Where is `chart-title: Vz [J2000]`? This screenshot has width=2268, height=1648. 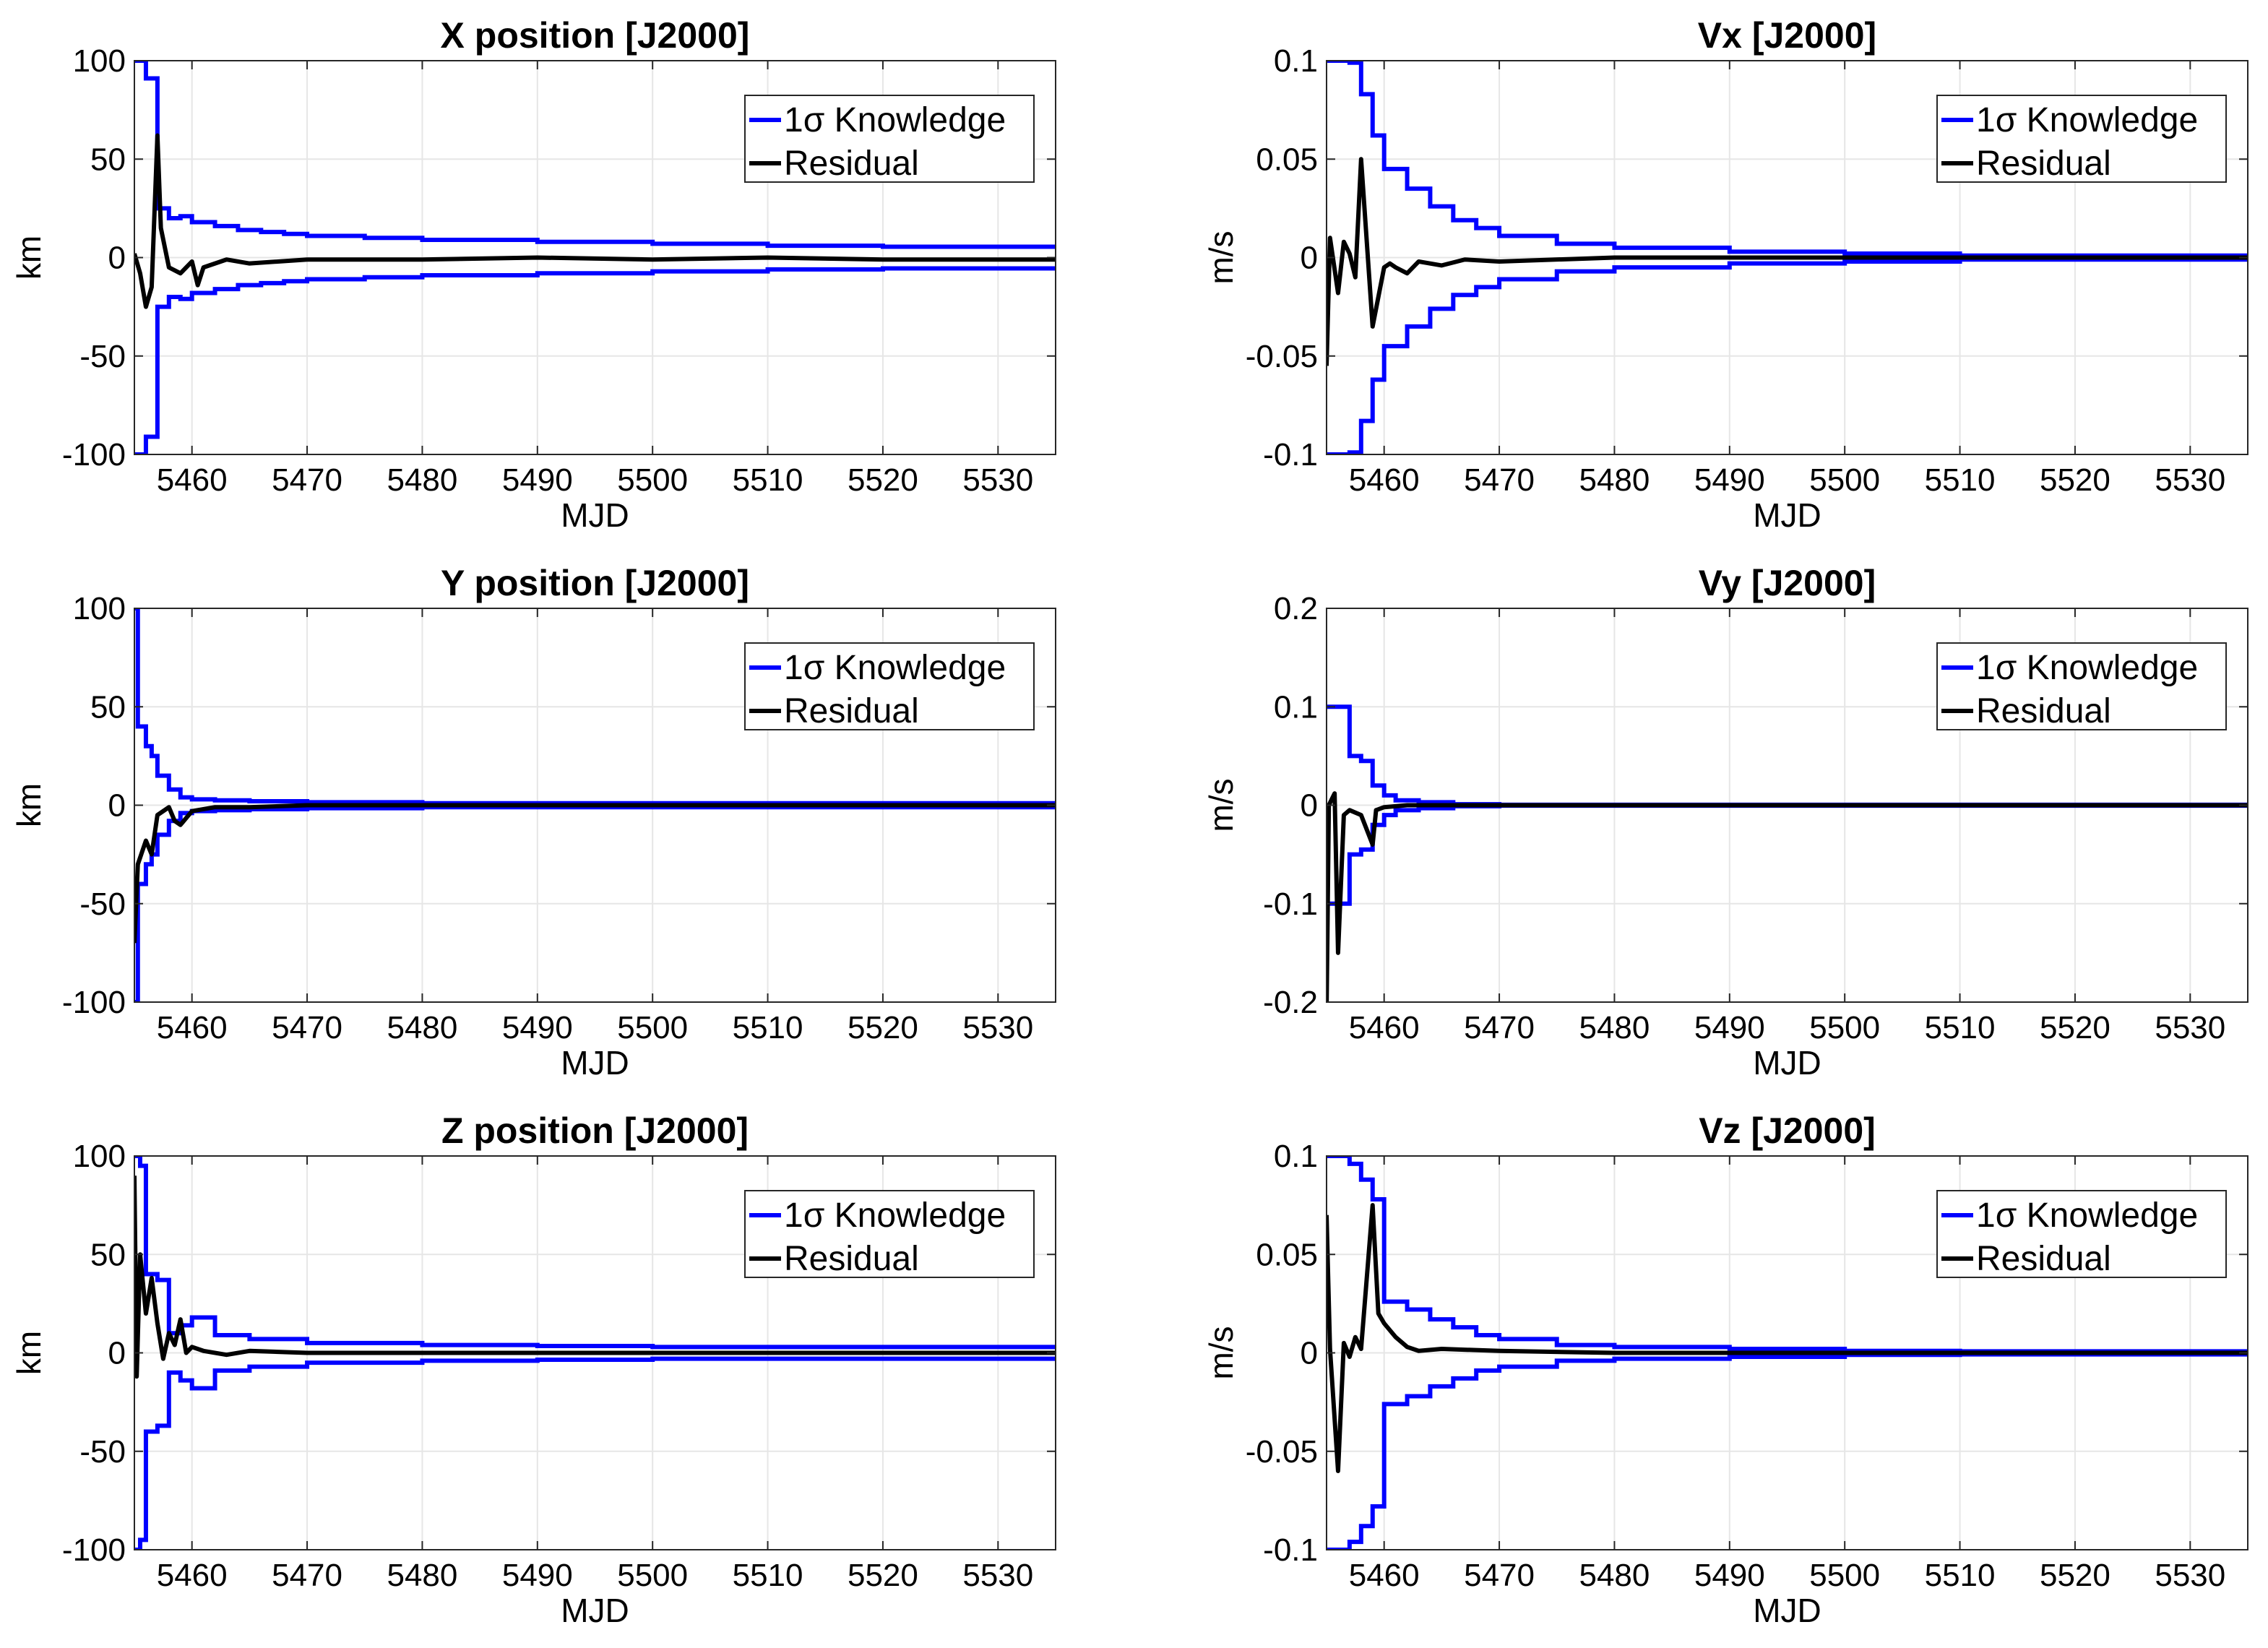 chart-title: Vz [J2000] is located at coordinates (1787, 1130).